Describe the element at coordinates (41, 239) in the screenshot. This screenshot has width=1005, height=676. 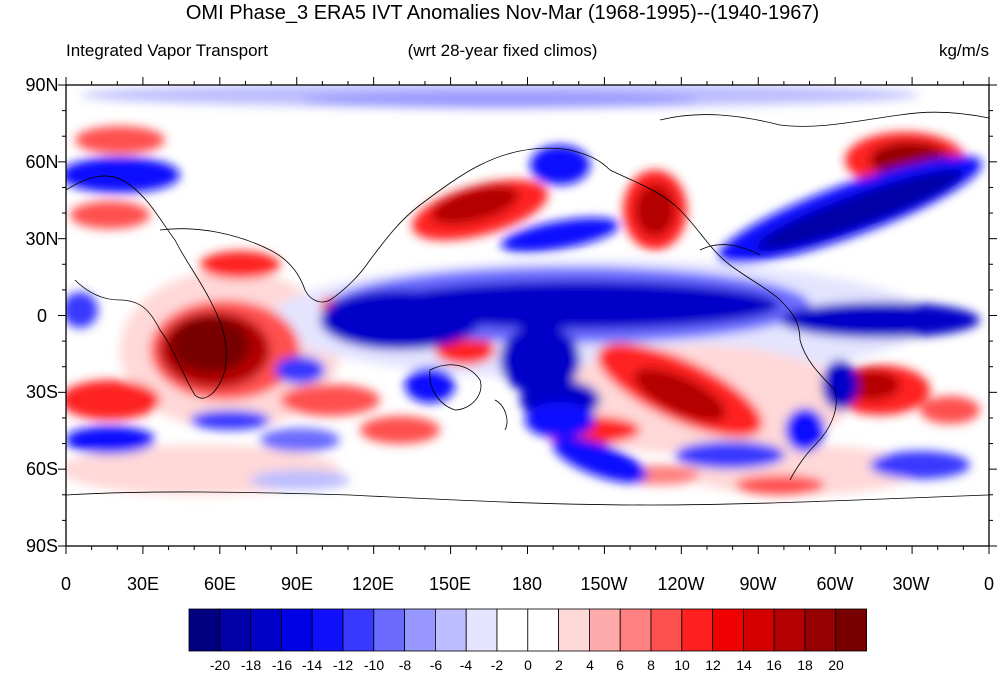
I see `lat-tick-label: 30N` at that location.